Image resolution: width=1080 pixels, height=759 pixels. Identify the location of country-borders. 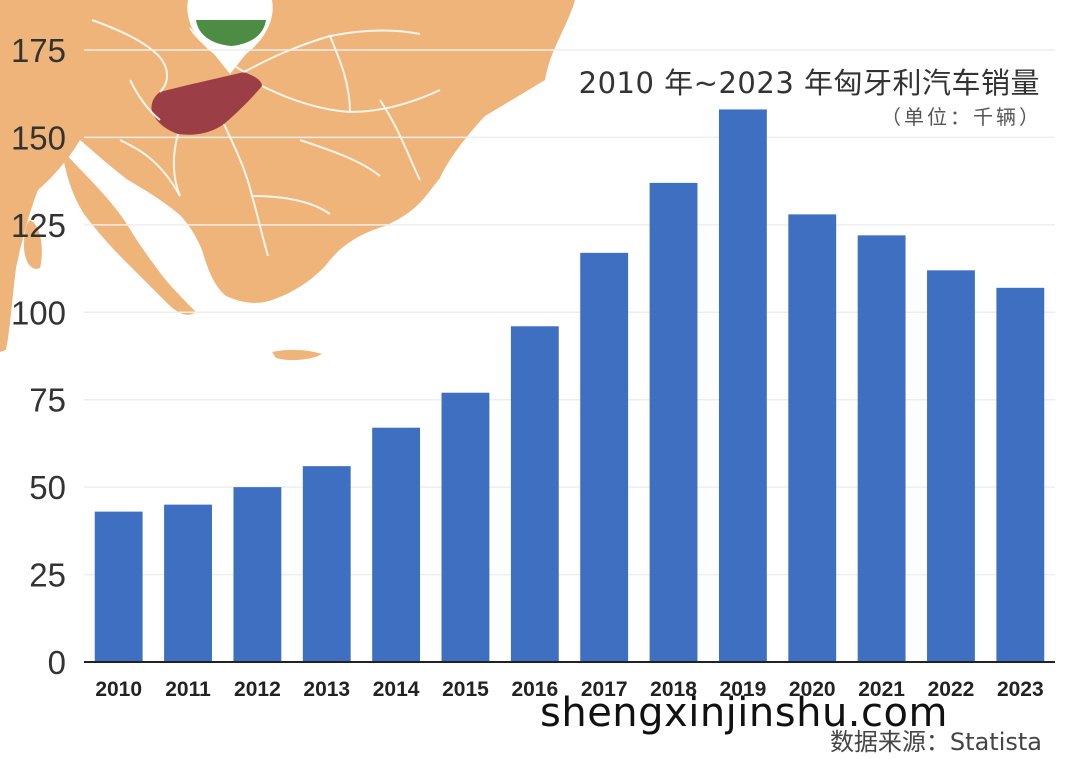
(266, 138).